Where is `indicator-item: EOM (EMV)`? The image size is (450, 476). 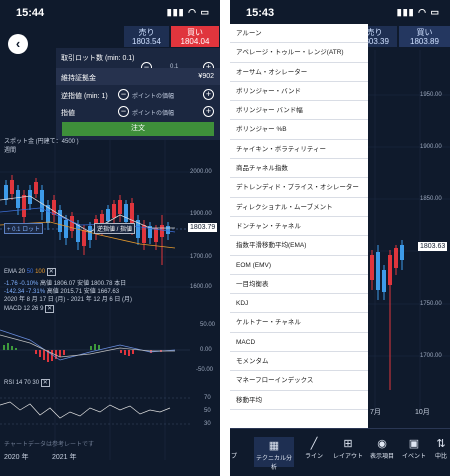
indicator-item: EOM (EMV) is located at coordinates (299, 265).